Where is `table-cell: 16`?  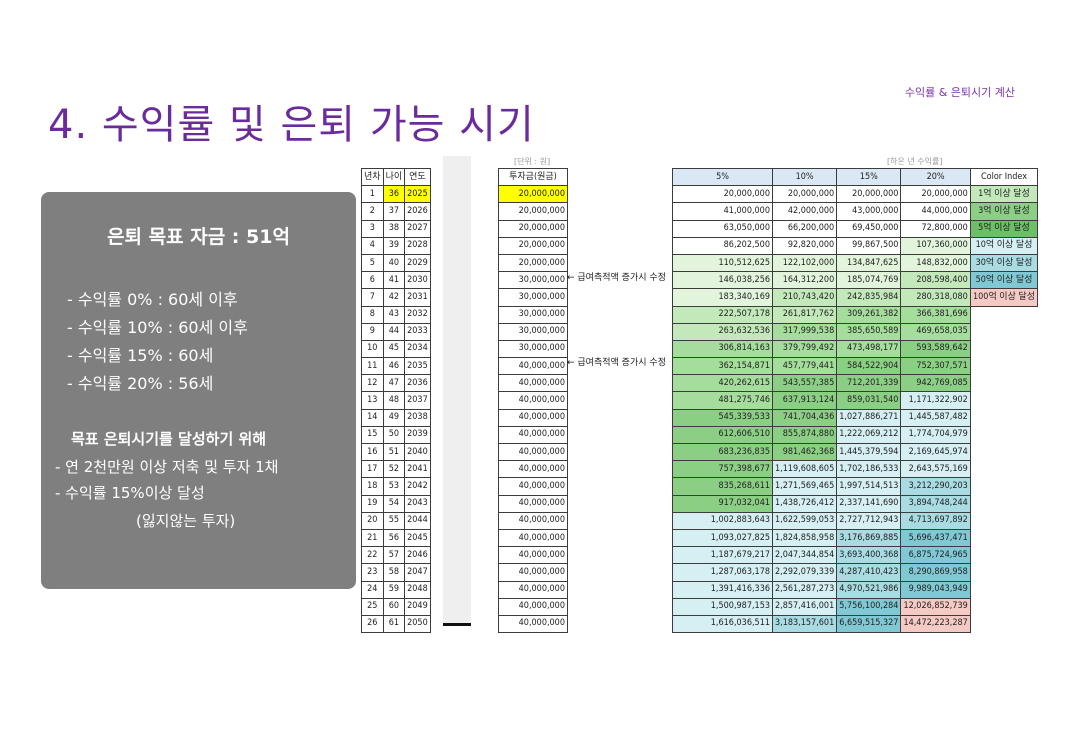 table-cell: 16 is located at coordinates (372, 452).